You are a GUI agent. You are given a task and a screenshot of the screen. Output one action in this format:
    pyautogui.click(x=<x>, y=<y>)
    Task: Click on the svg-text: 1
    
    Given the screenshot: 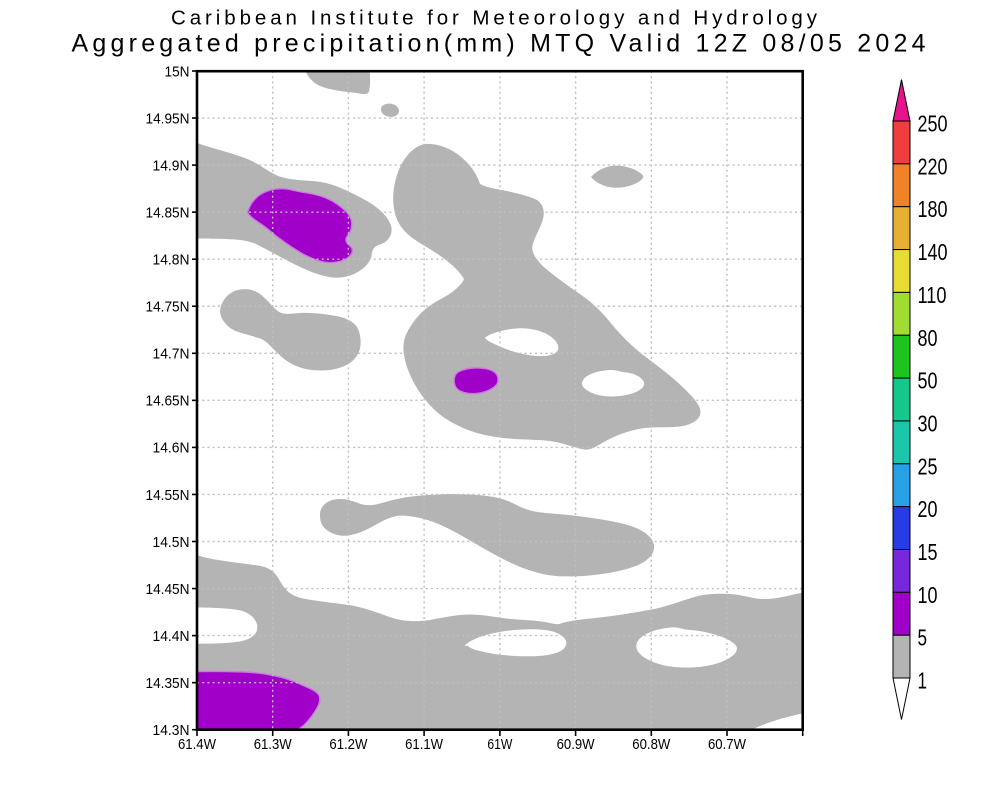 What is the action you would take?
    pyautogui.click(x=923, y=681)
    